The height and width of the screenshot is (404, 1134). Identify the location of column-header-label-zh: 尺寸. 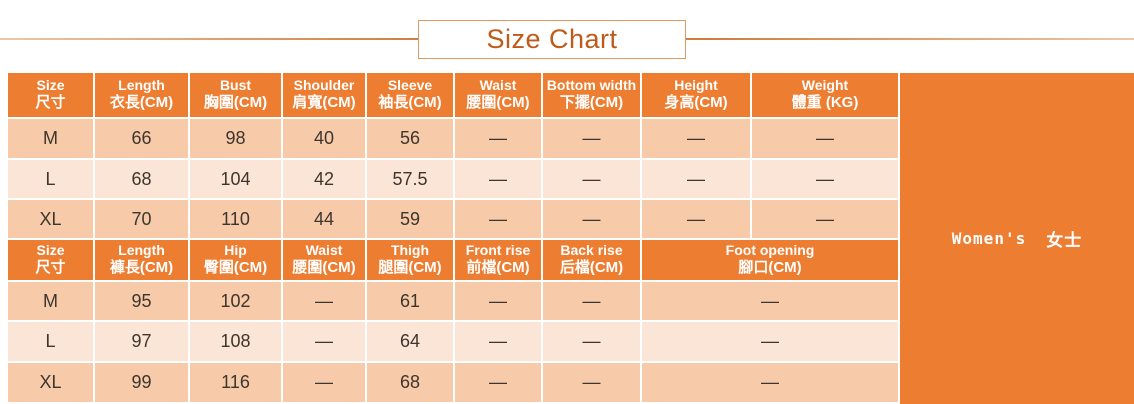
(50, 103).